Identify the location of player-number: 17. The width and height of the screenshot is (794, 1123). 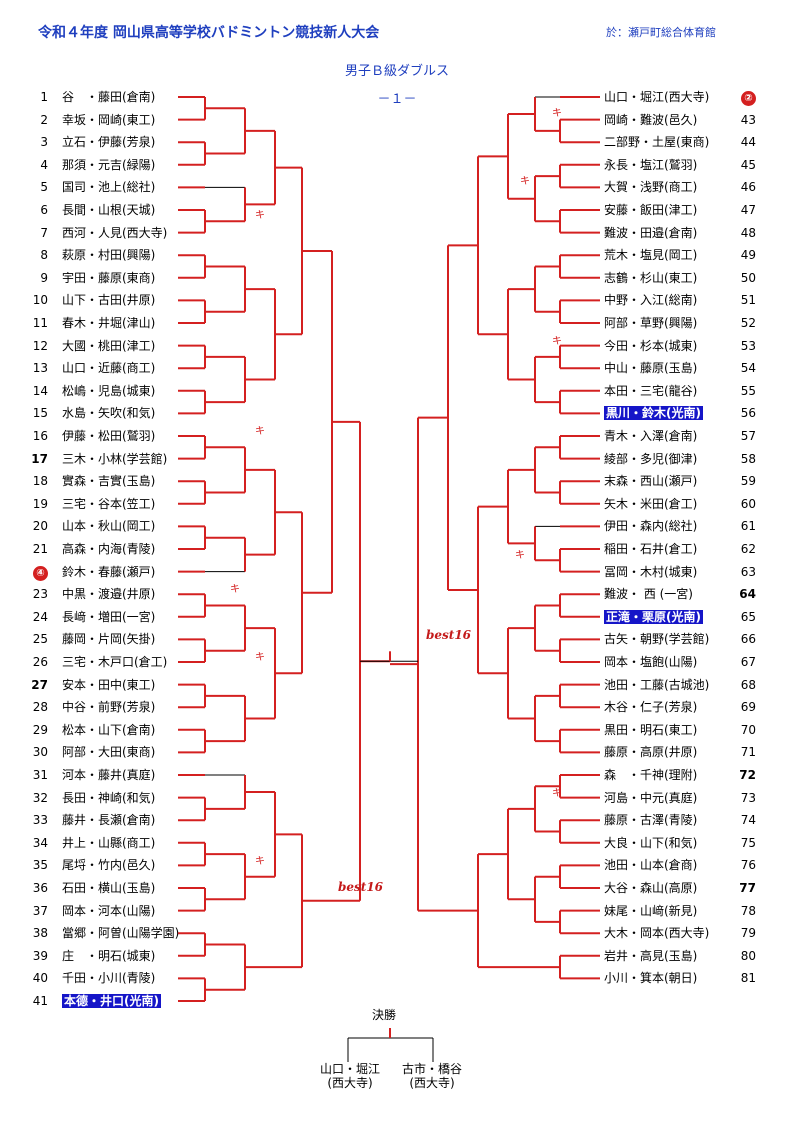
(39, 458).